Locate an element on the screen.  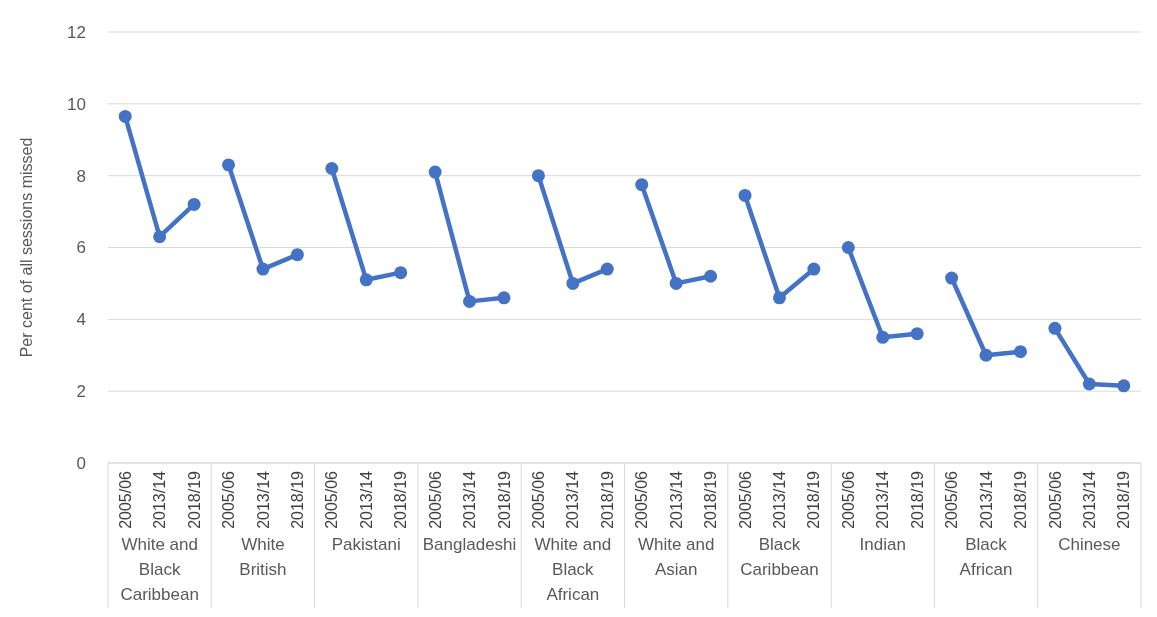
text: White and Black Caribbean is located at coordinates (159, 569).